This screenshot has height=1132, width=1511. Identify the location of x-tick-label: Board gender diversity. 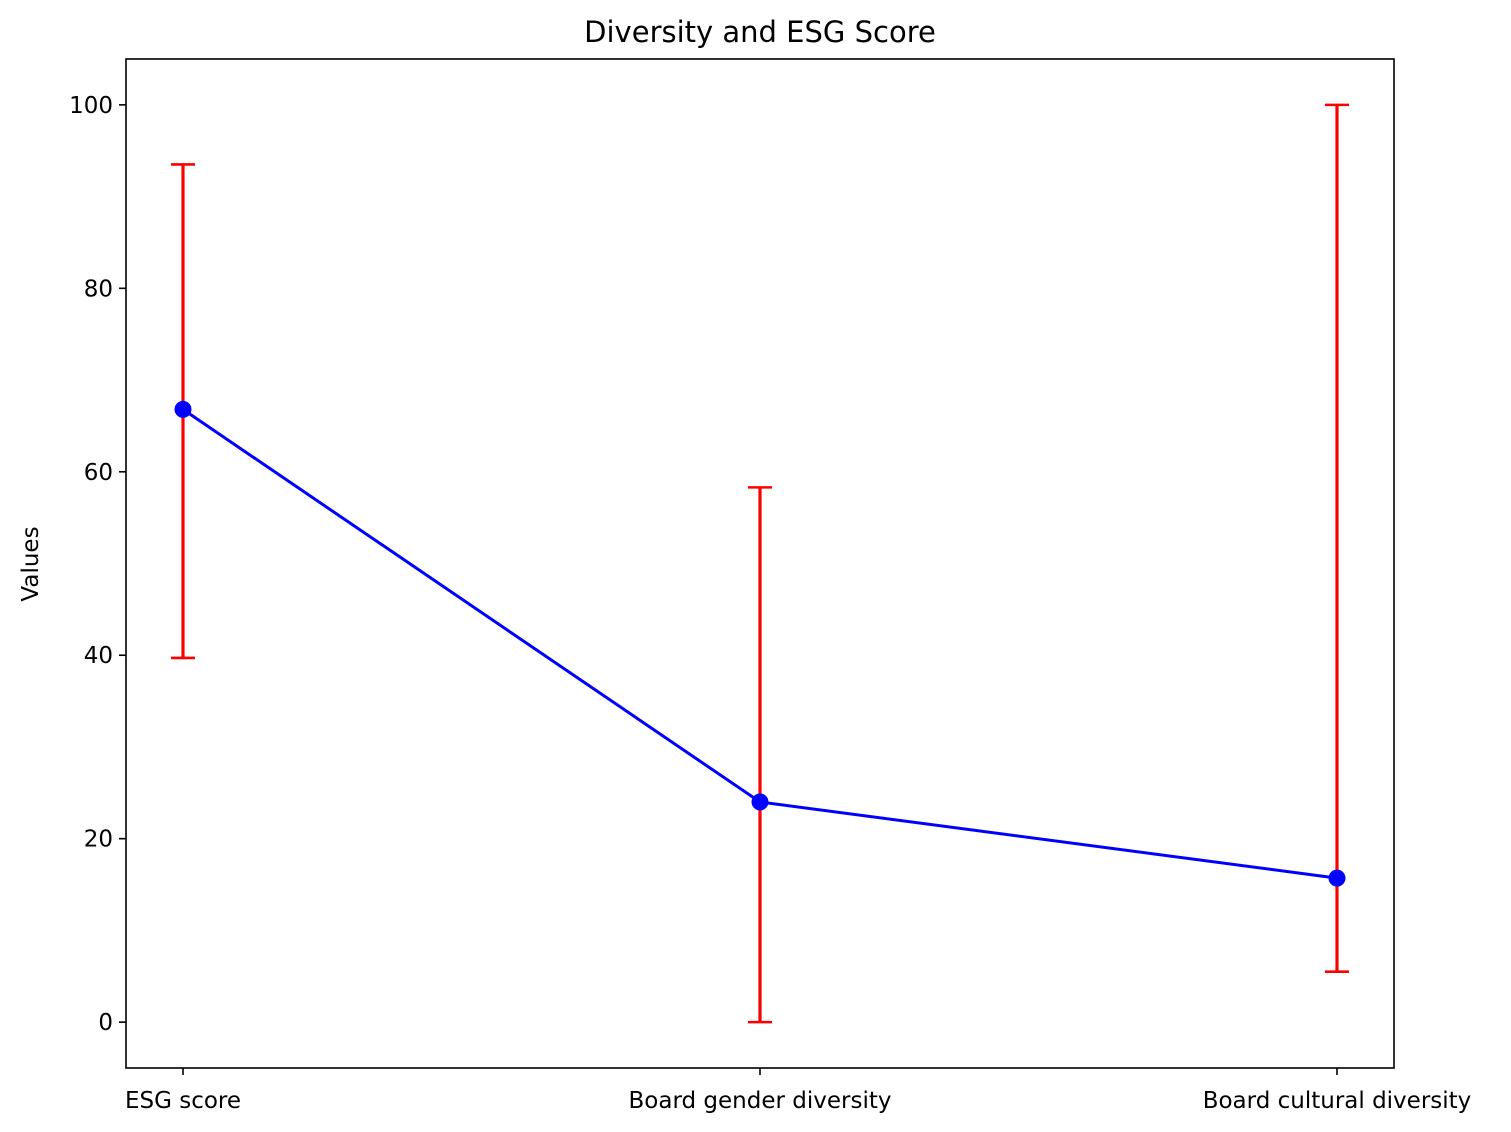
(760, 1101).